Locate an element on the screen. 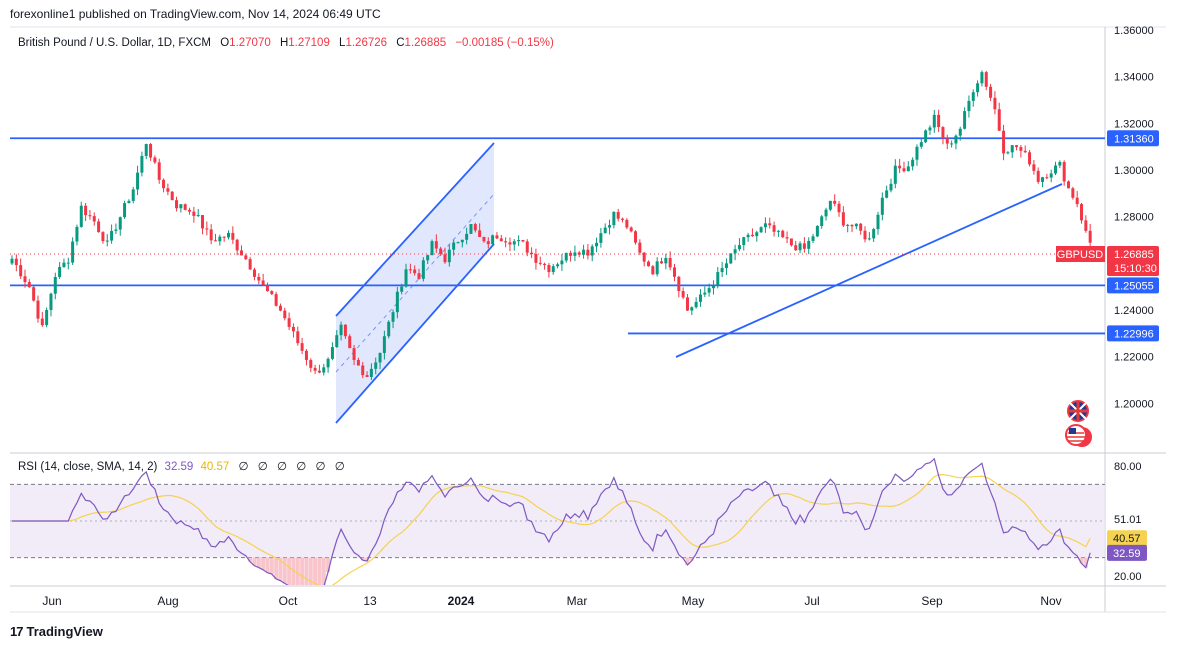 The image size is (1177, 650). gb-flag-icon is located at coordinates (1078, 411).